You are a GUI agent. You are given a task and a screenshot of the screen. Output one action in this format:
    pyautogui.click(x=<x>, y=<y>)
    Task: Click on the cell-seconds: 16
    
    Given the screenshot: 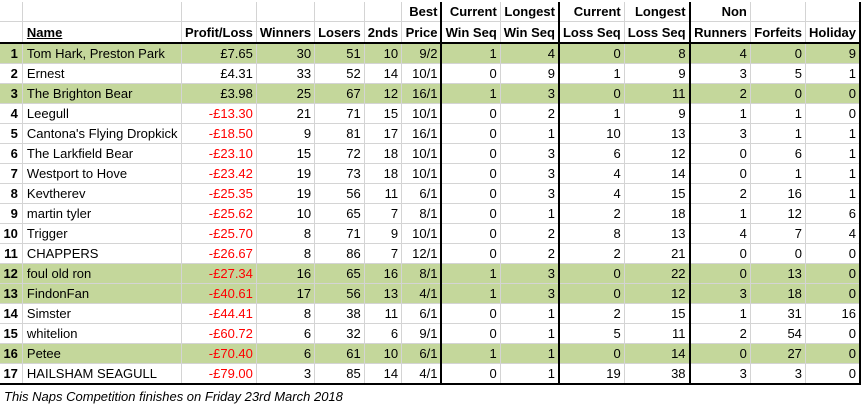 What is the action you would take?
    pyautogui.click(x=383, y=273)
    